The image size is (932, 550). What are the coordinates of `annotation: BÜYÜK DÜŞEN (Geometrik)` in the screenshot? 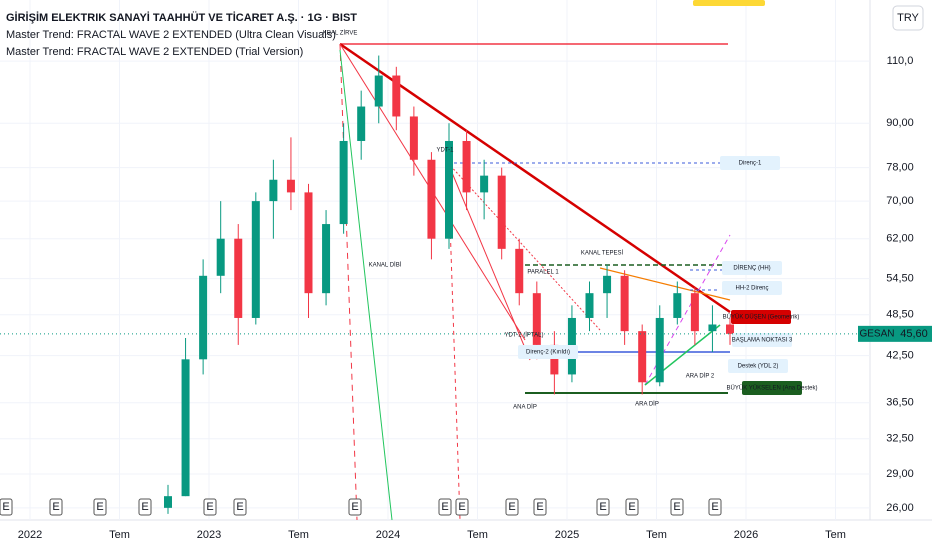 It's located at (761, 317).